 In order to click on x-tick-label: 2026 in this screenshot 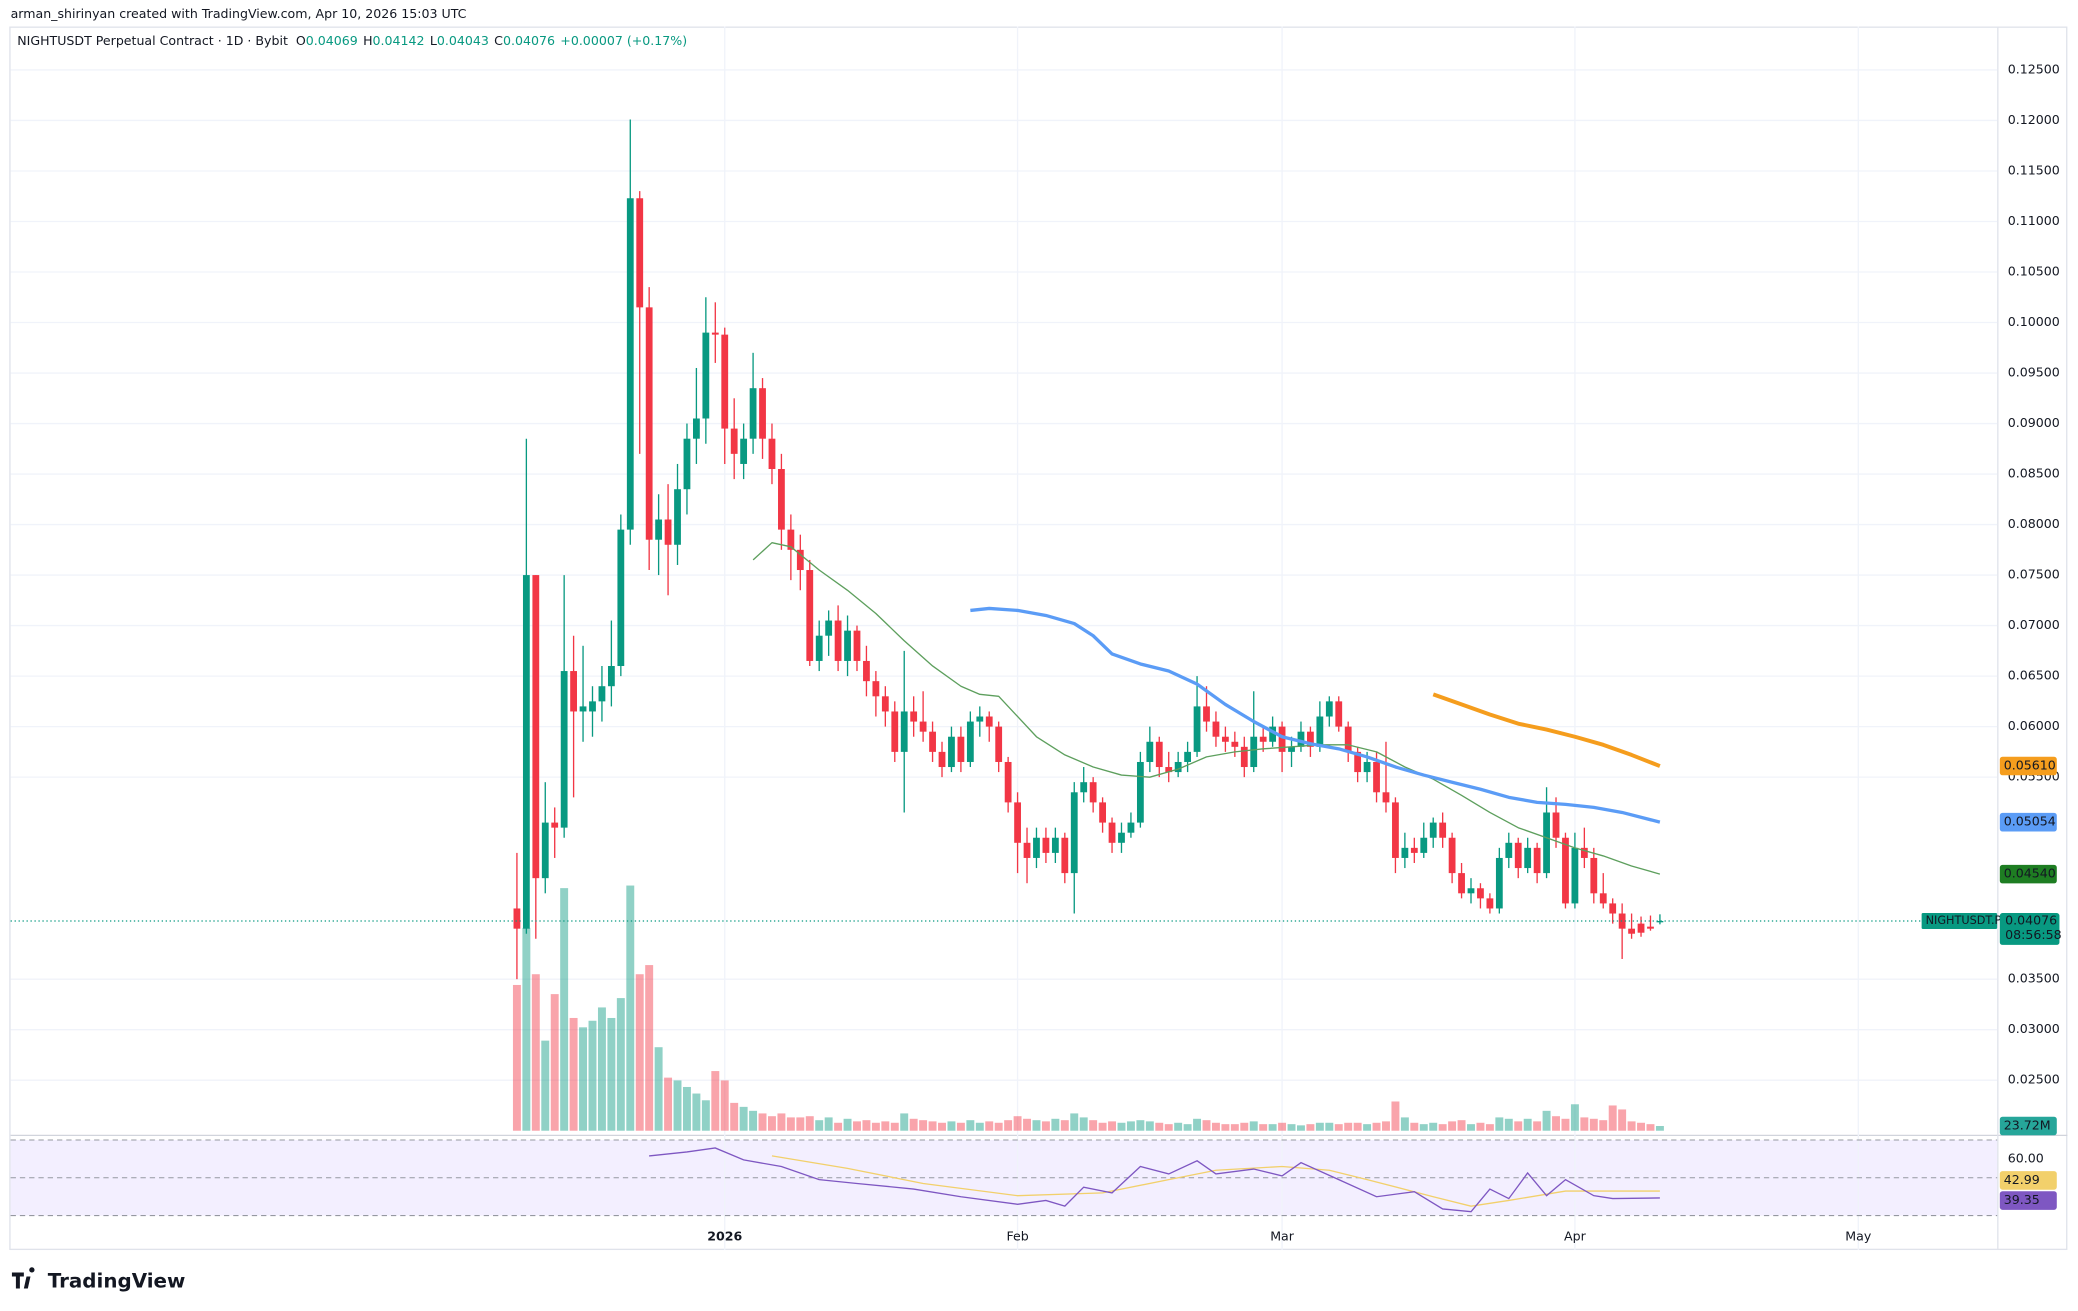, I will do `click(724, 1235)`.